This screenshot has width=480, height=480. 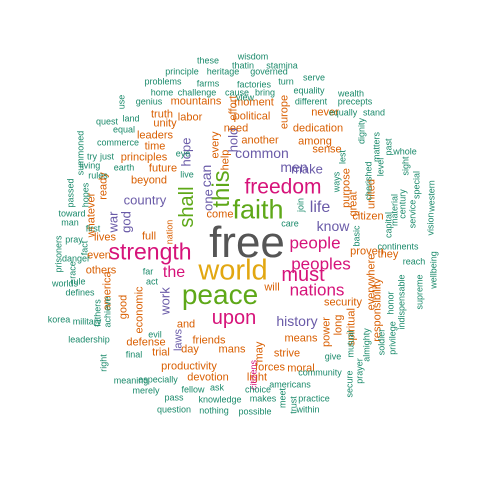 What do you see at coordinates (416, 185) in the screenshot?
I see `word-special: special` at bounding box center [416, 185].